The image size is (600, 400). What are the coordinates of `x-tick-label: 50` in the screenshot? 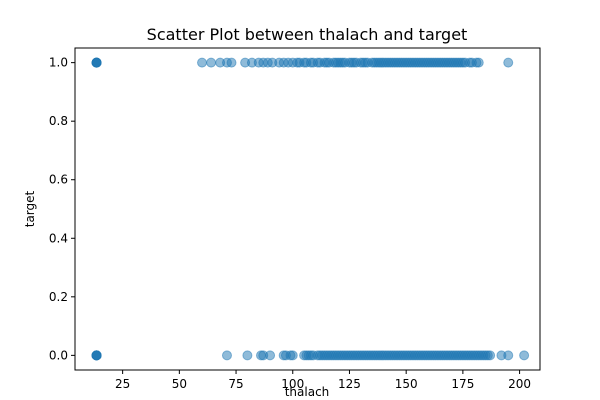 It's located at (179, 384).